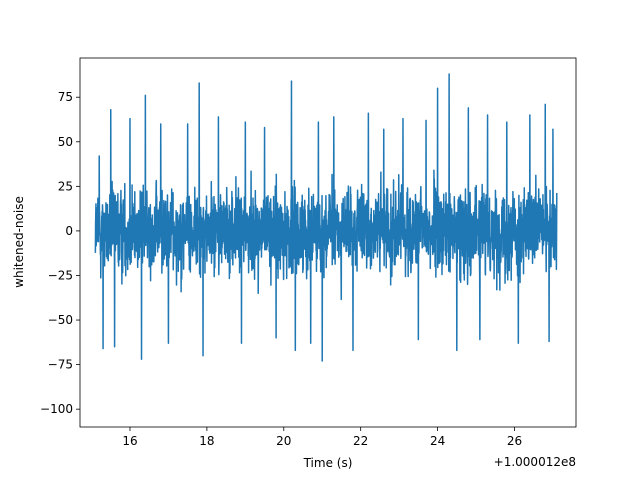 The width and height of the screenshot is (640, 480). Describe the element at coordinates (129, 441) in the screenshot. I see `x-tick-label: 16` at that location.